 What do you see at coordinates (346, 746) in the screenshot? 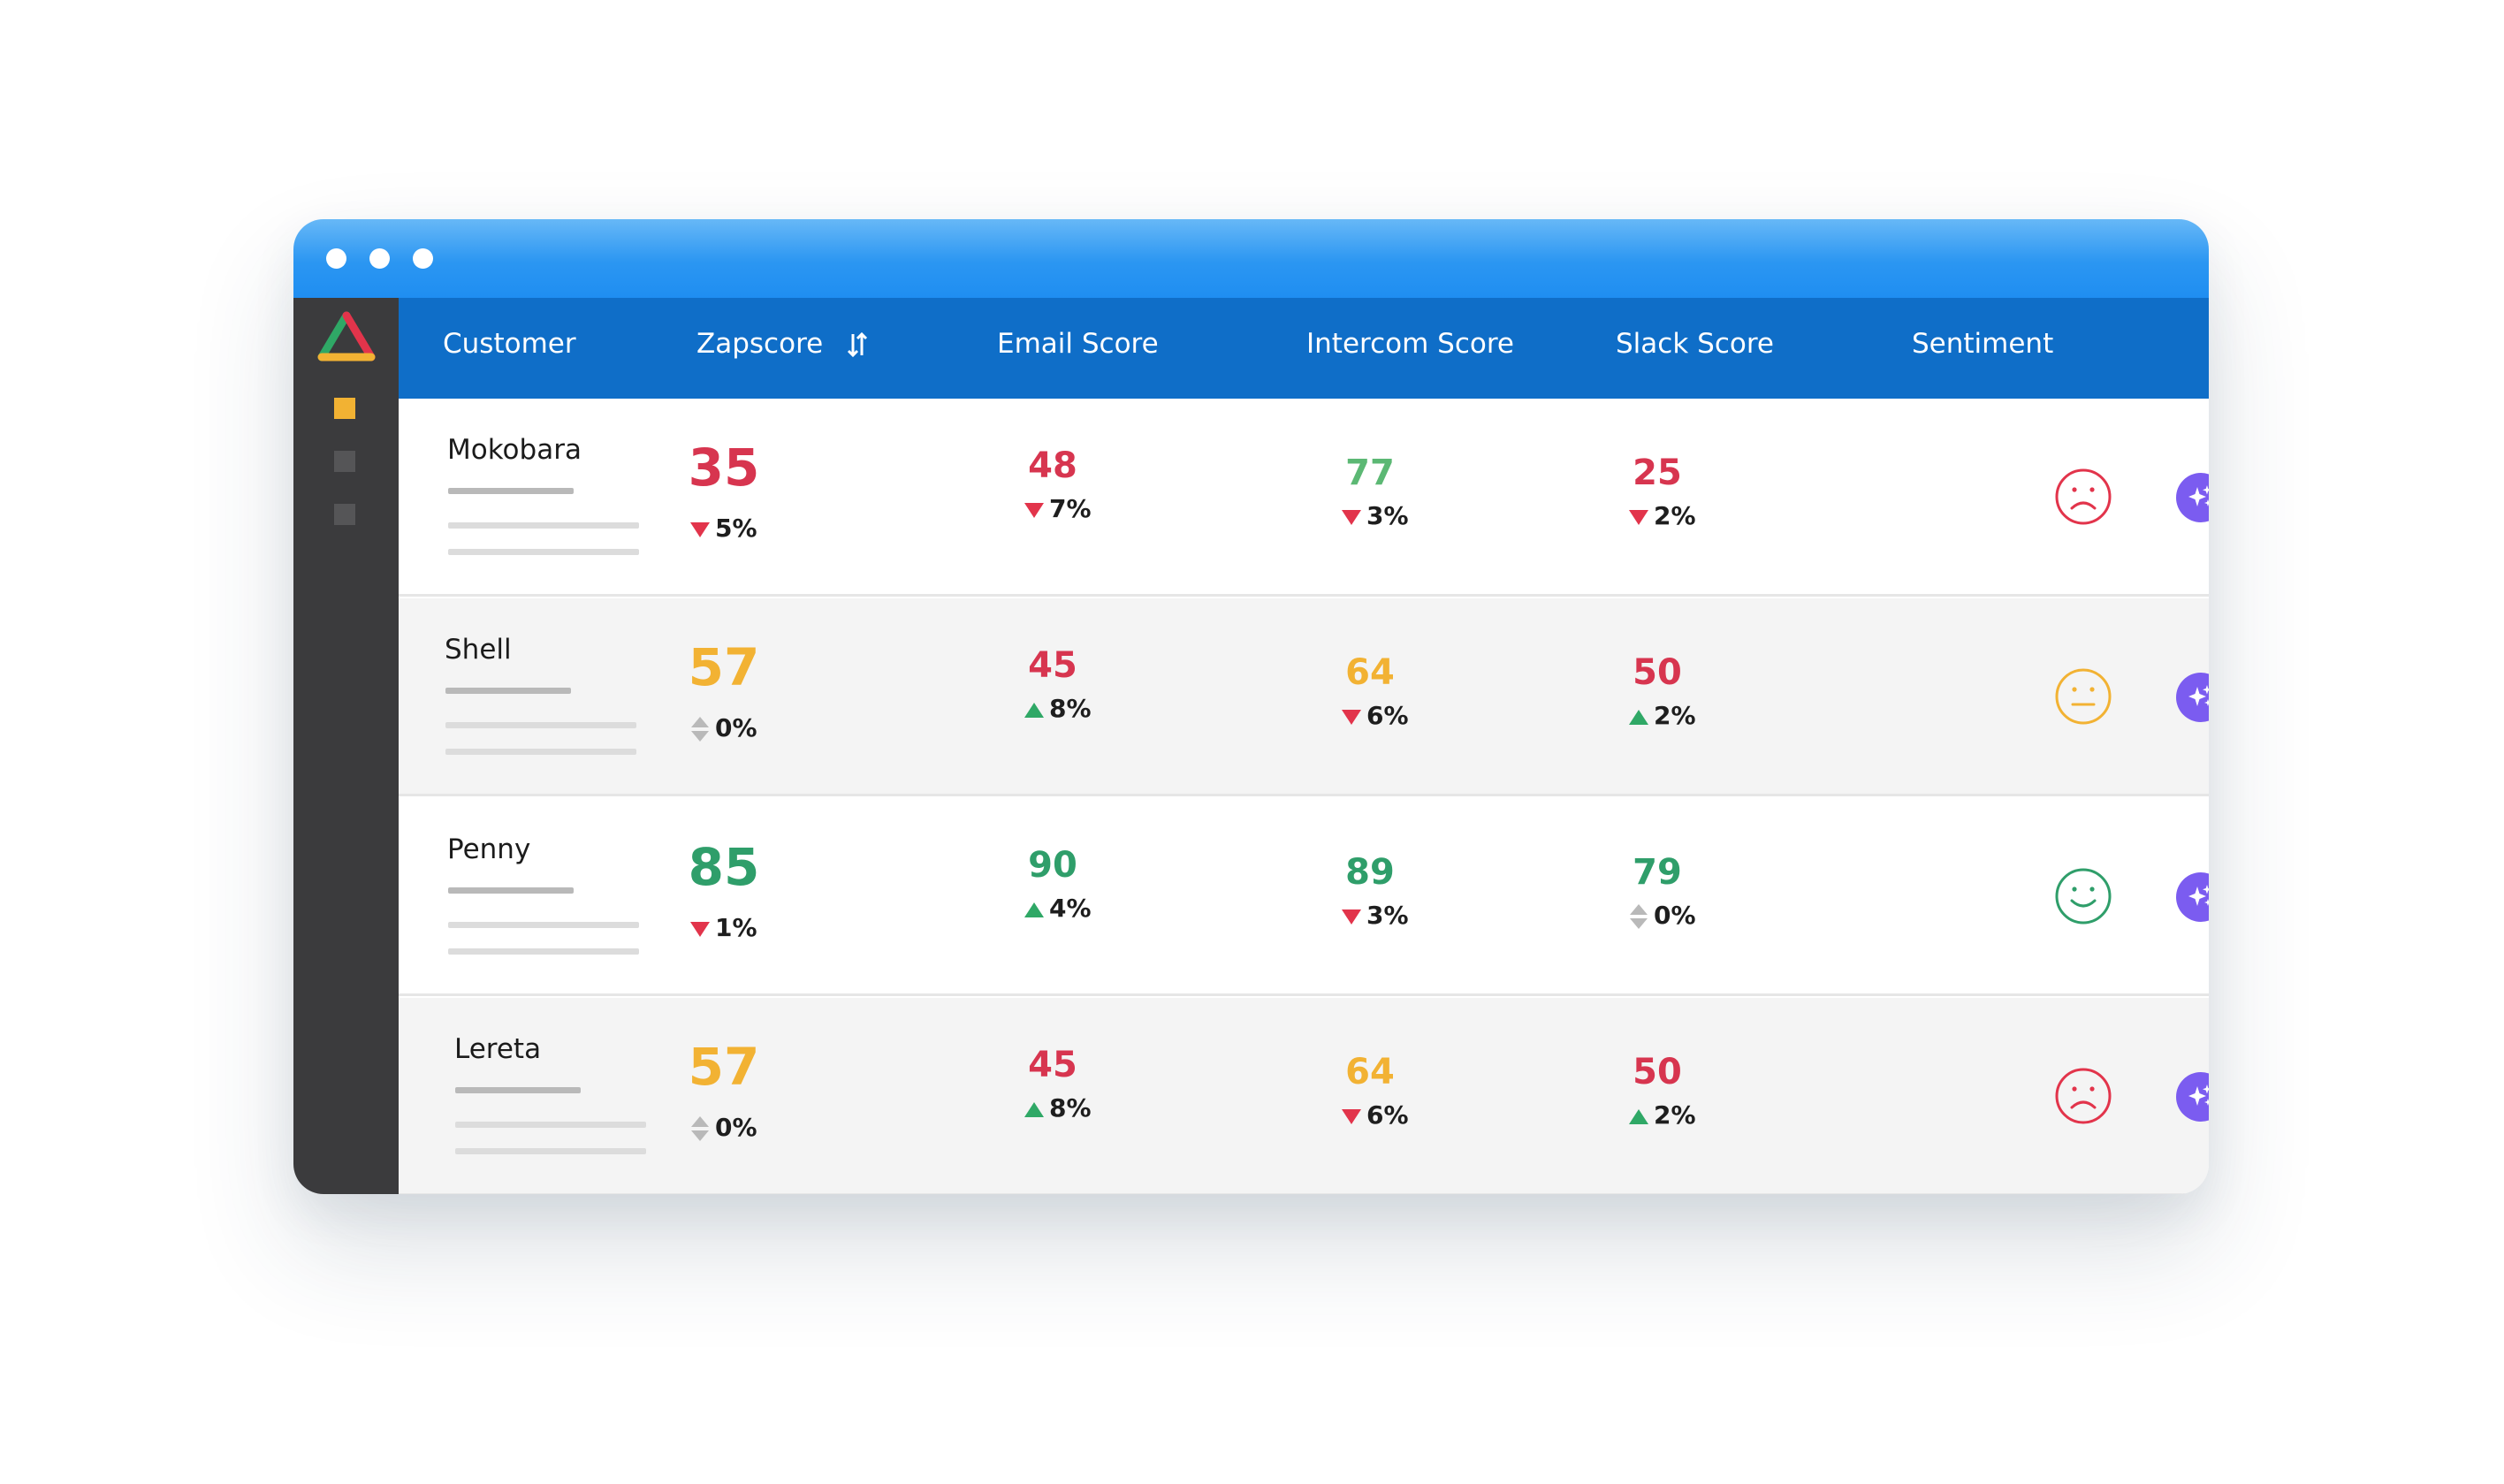
I see `sidebar` at bounding box center [346, 746].